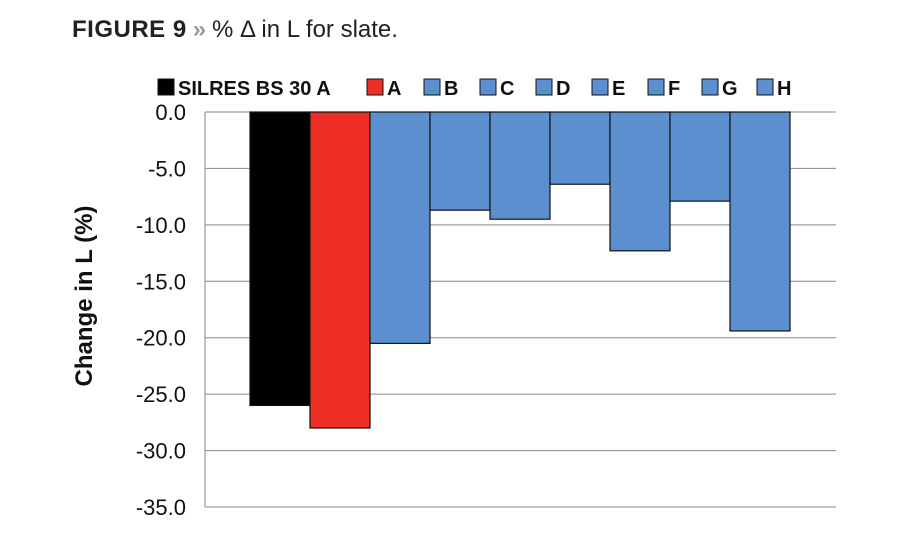 This screenshot has width=900, height=550. What do you see at coordinates (563, 89) in the screenshot?
I see `legend-entry: D` at bounding box center [563, 89].